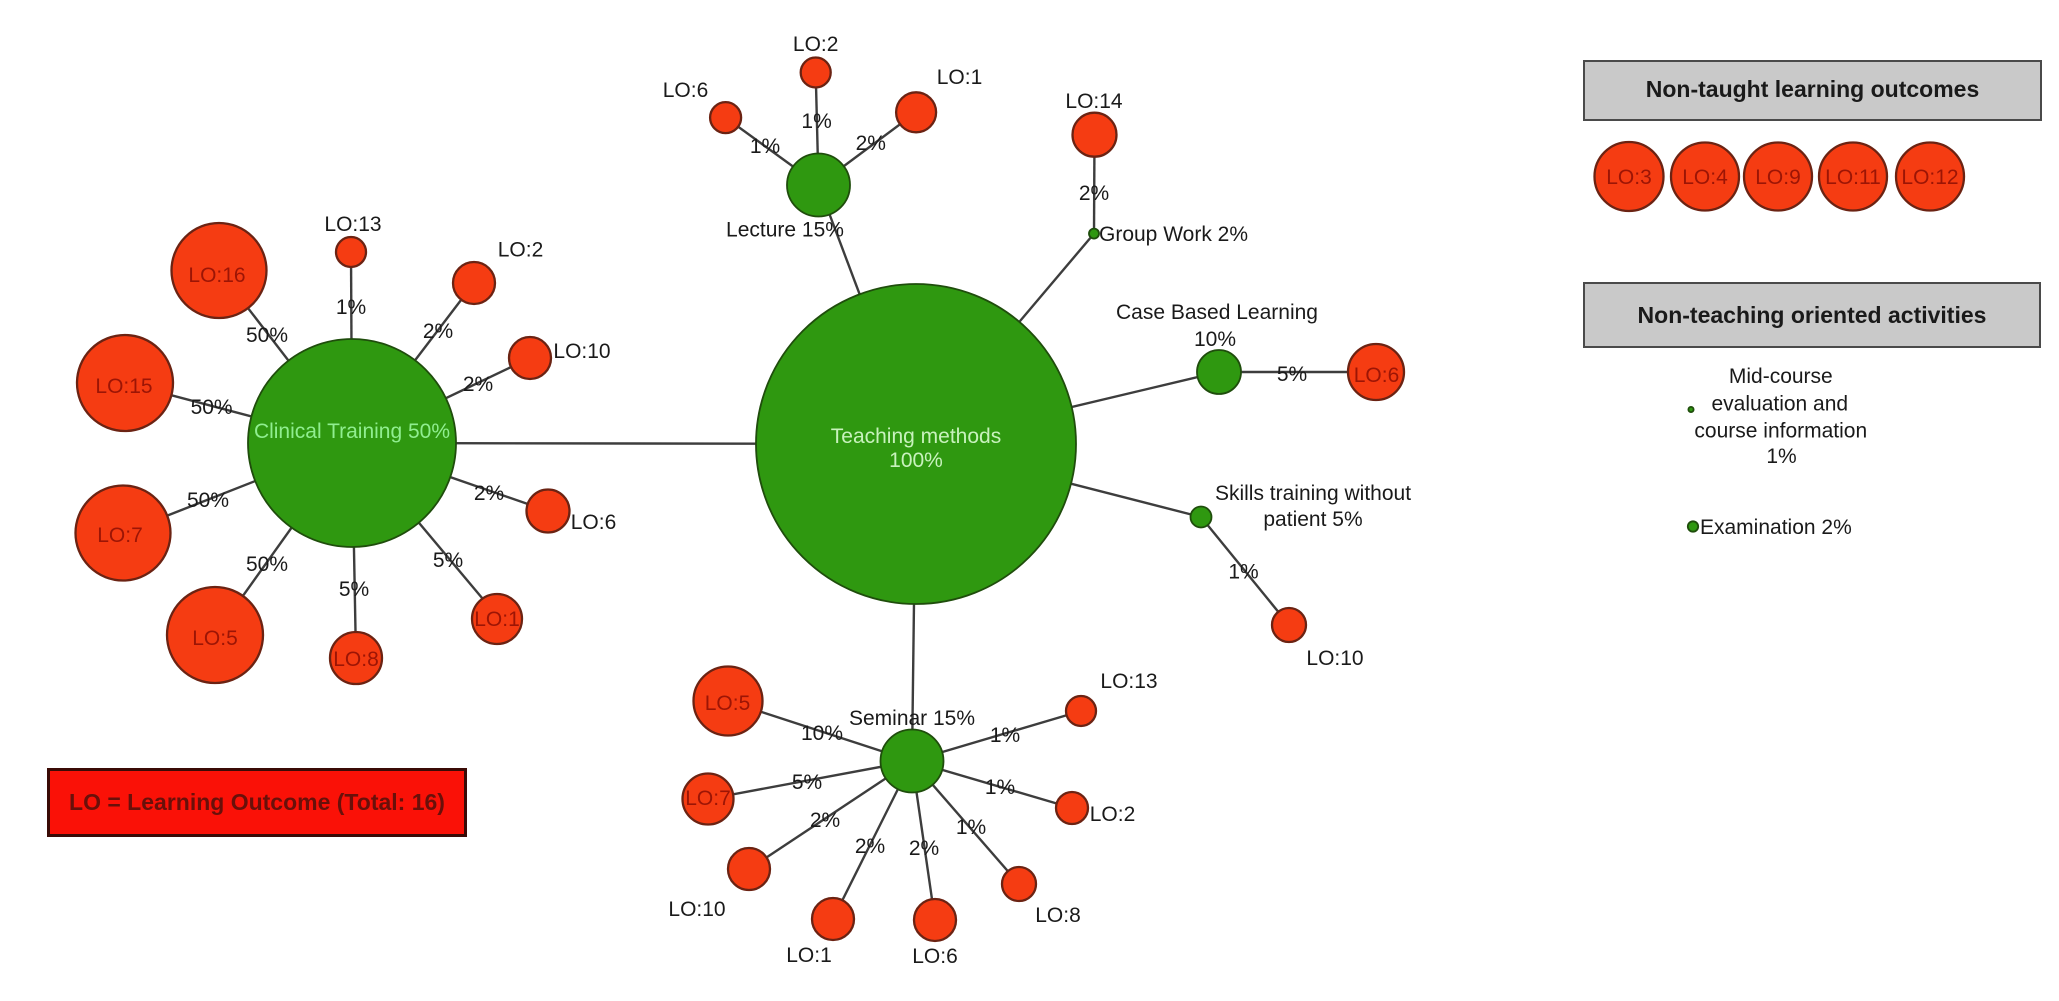 The width and height of the screenshot is (2059, 1001). Describe the element at coordinates (123, 386) in the screenshot. I see `svg-text: LO:15` at that location.